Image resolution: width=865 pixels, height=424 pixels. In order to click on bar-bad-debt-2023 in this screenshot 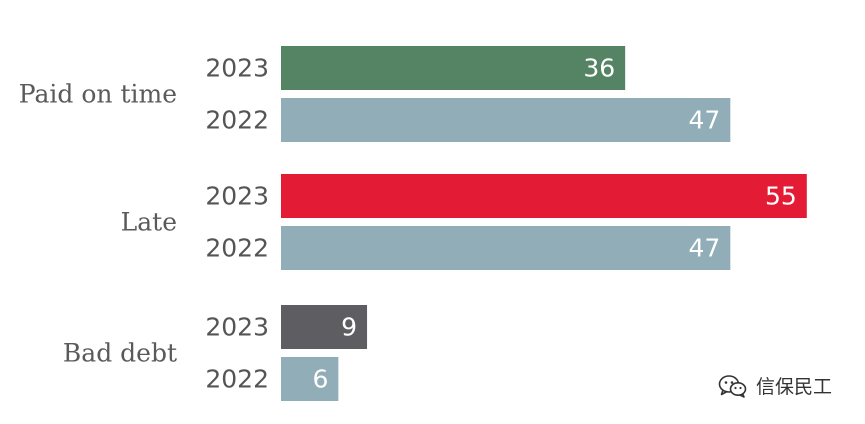, I will do `click(324, 327)`.